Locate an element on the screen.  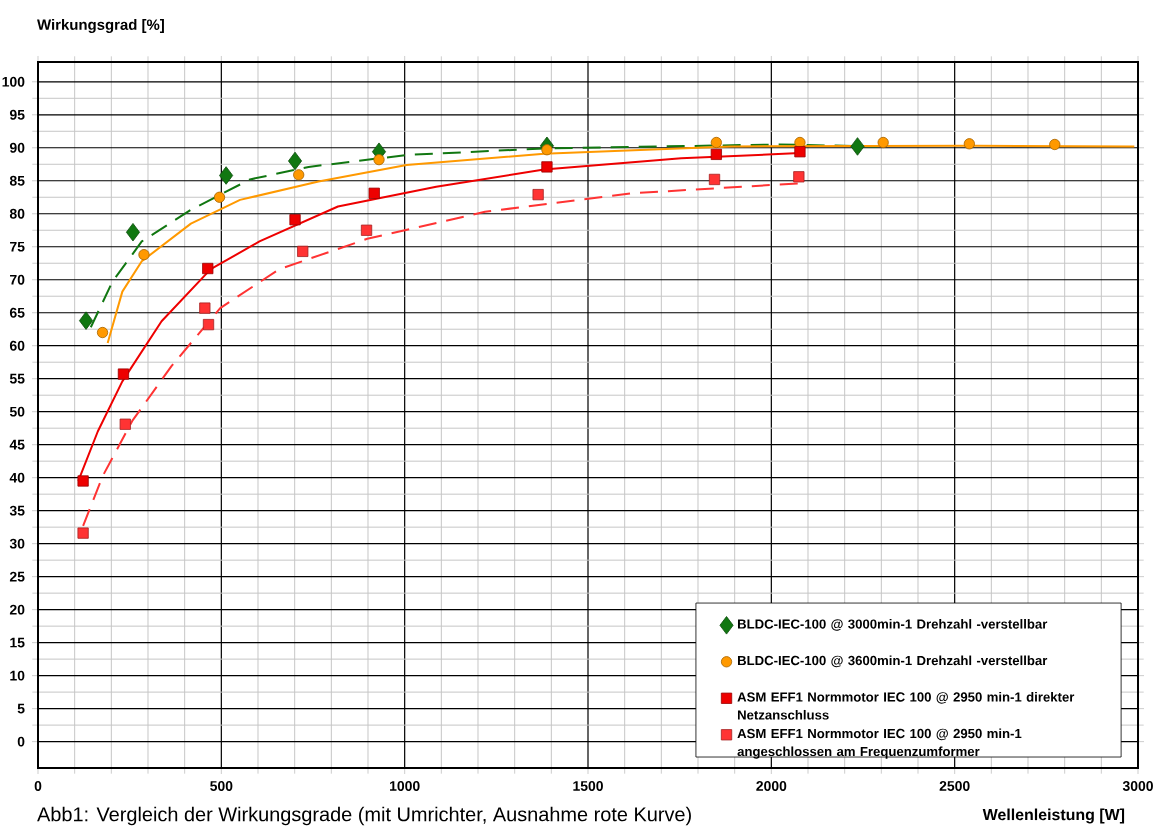
y-tick-label: 70 is located at coordinates (17, 279).